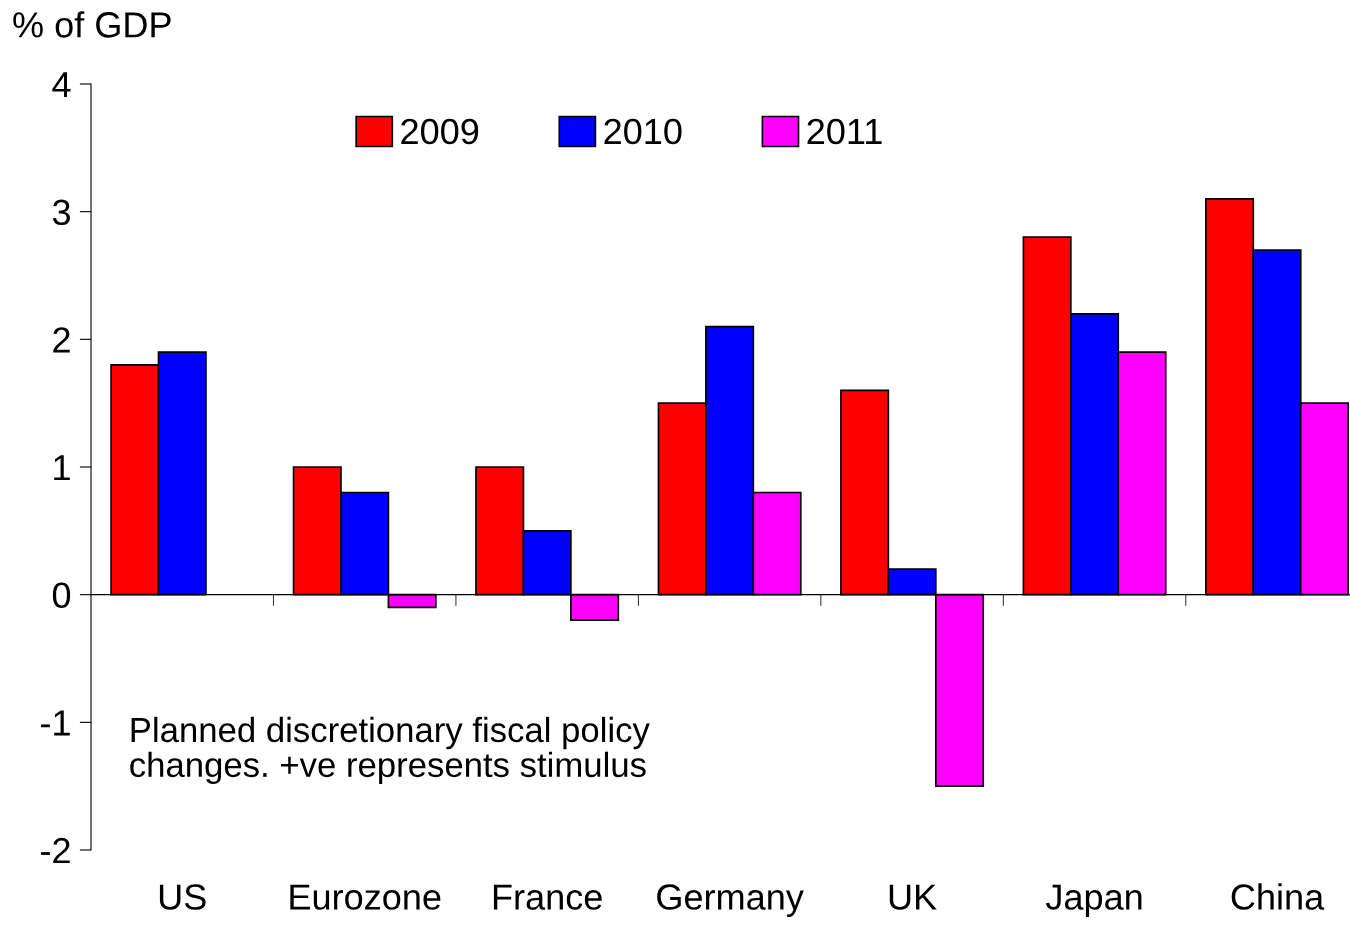 Image resolution: width=1350 pixels, height=932 pixels. Describe the element at coordinates (61, 85) in the screenshot. I see `y-tick-label: 4` at that location.